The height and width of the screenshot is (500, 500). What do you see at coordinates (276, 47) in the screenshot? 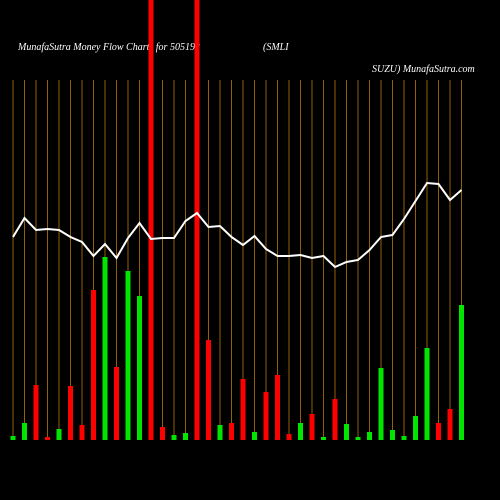
I see `chart-title: (SMLI` at bounding box center [276, 47].